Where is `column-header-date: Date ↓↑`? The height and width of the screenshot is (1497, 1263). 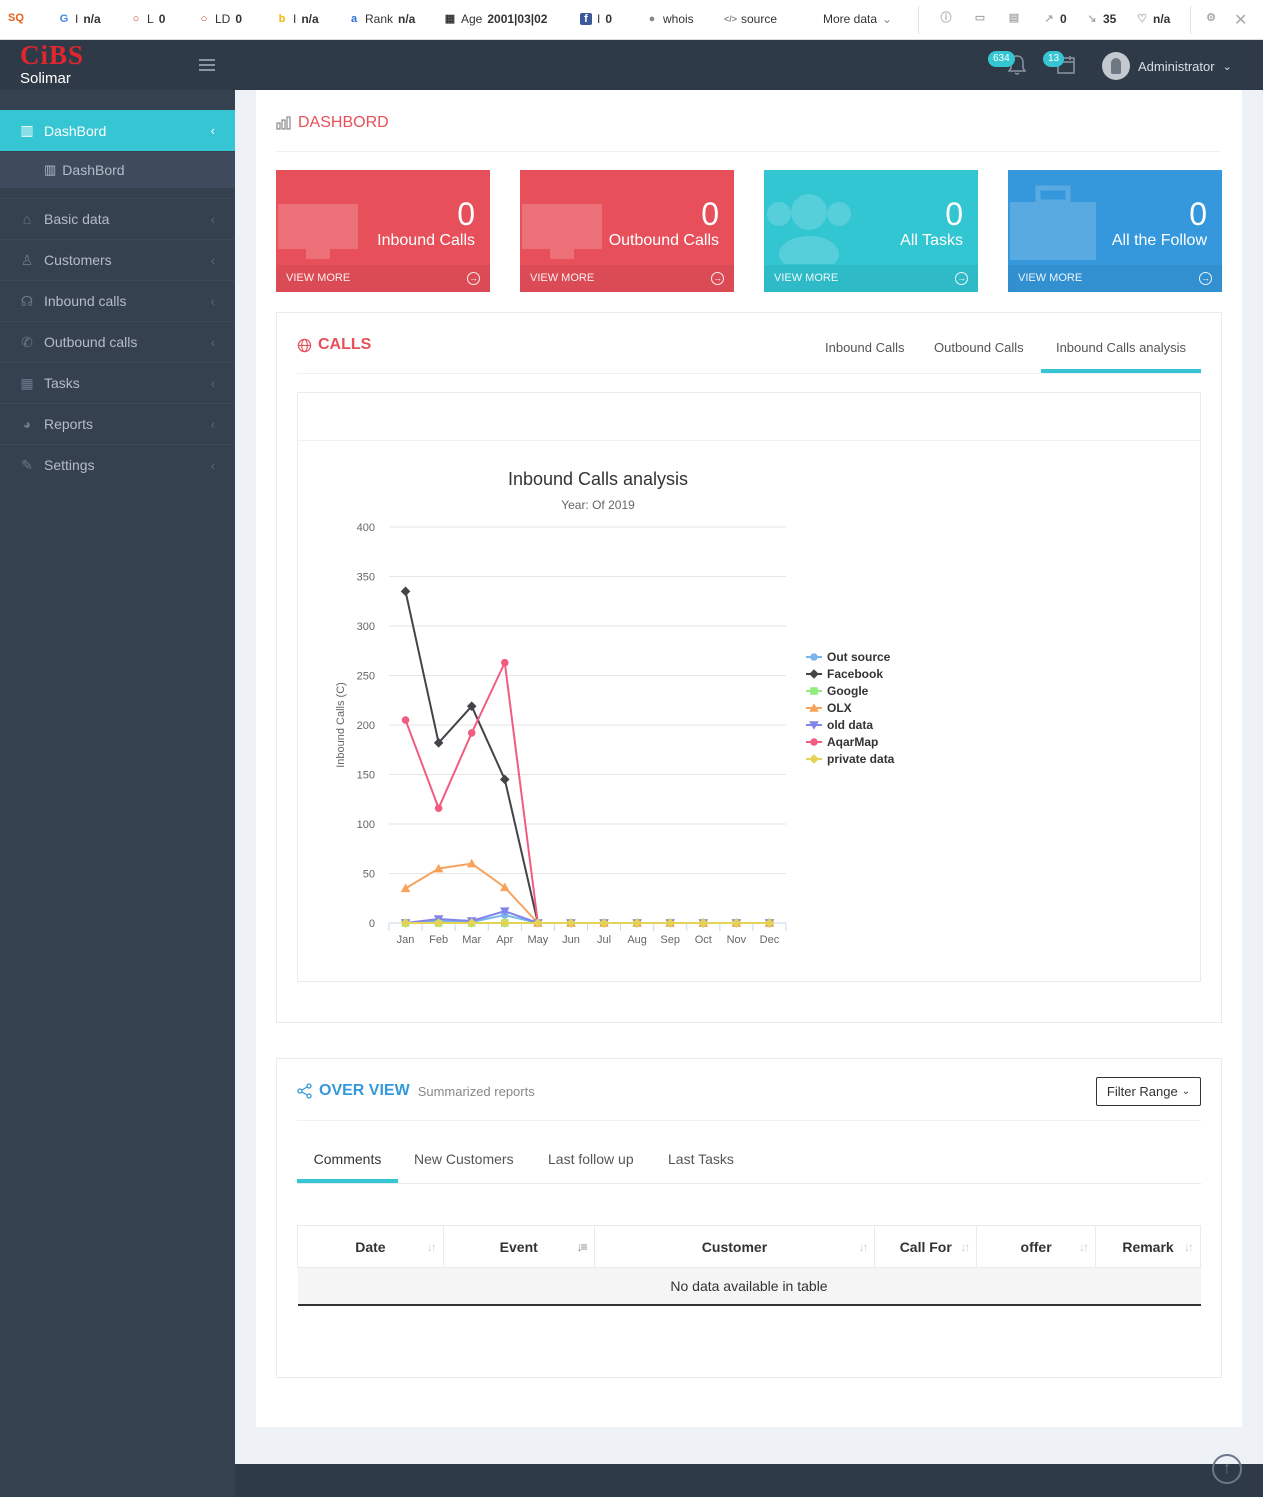
column-header-date: Date ↓↑ is located at coordinates (370, 1246).